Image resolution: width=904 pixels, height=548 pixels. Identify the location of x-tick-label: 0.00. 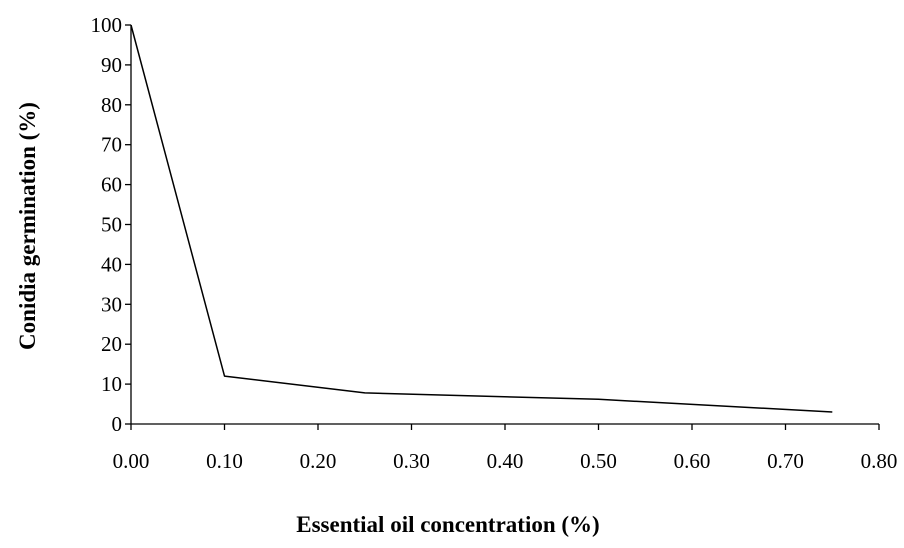
(131, 461).